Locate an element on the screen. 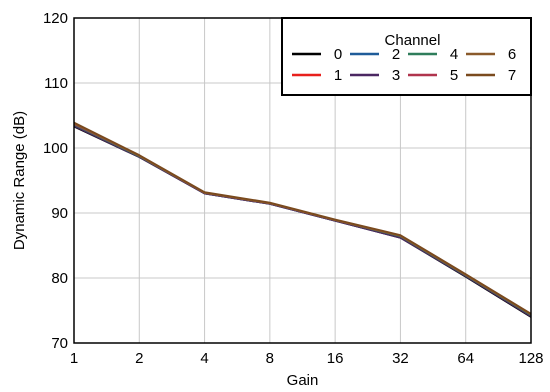  x-tick-label: 8 is located at coordinates (270, 358).